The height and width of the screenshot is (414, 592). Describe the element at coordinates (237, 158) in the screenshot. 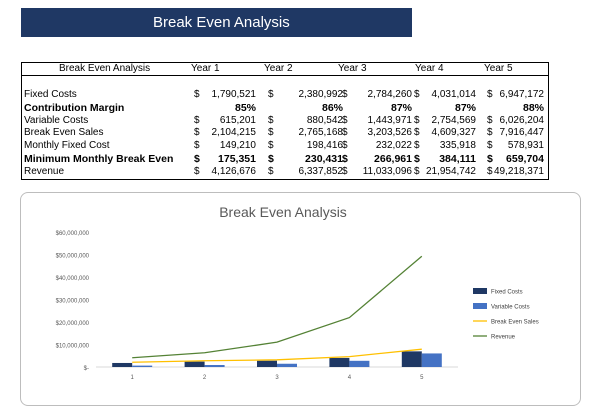

I see `row-value-year-1: 175,351` at that location.